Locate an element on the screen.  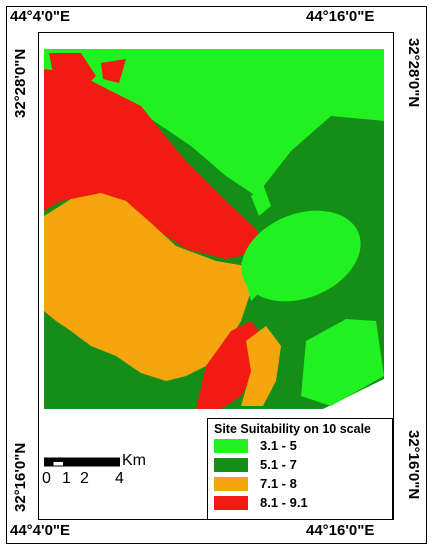
scale-tick: 4 is located at coordinates (119, 478).